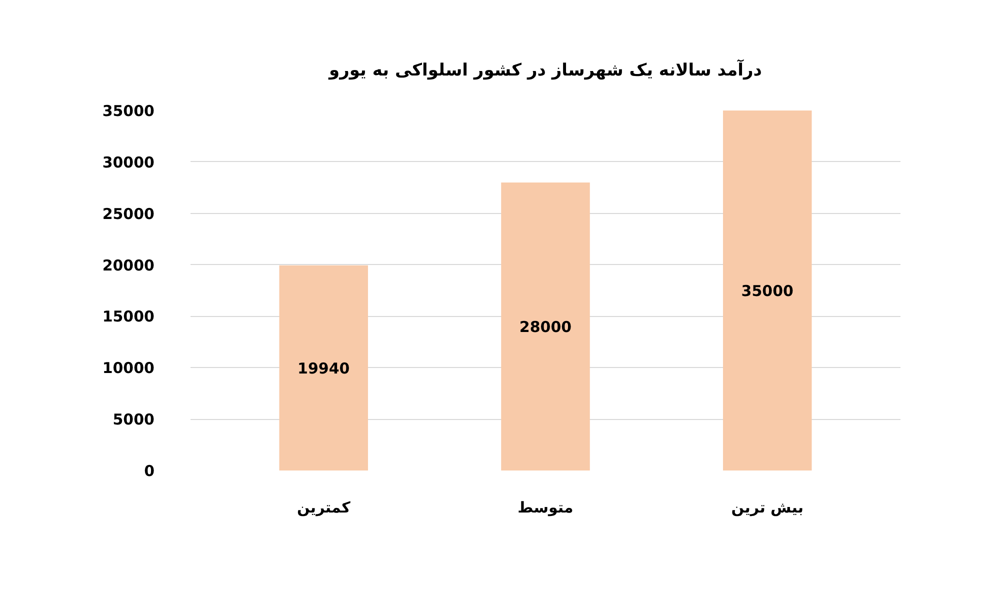 The image size is (1000, 600). I want to click on y-tick-label: 30000, so click(128, 162).